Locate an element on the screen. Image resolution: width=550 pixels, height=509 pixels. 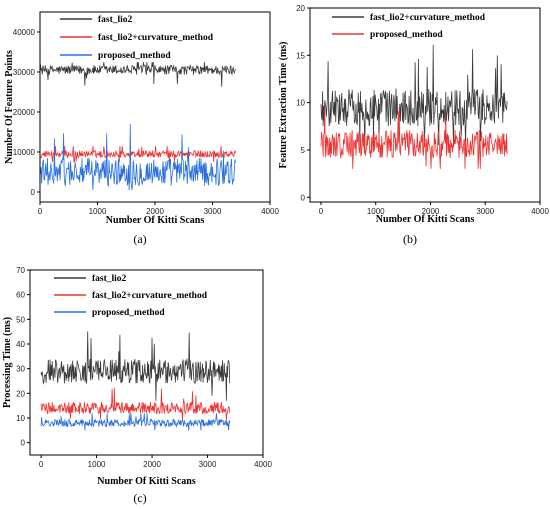
panel-caption: (a) is located at coordinates (139, 239).